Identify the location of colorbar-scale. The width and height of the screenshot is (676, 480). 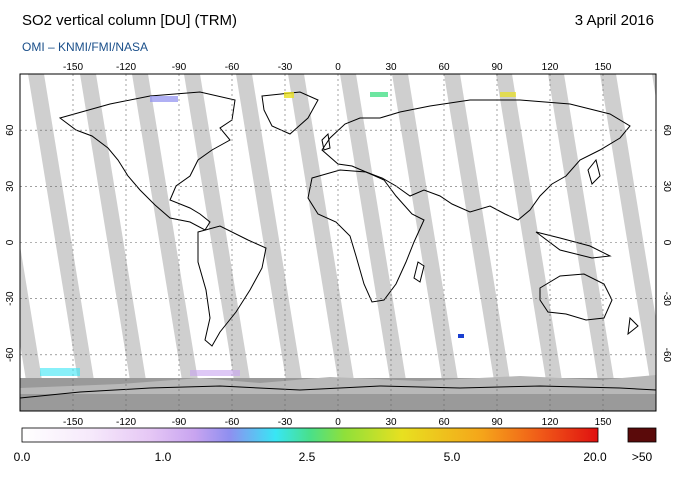
(310, 435).